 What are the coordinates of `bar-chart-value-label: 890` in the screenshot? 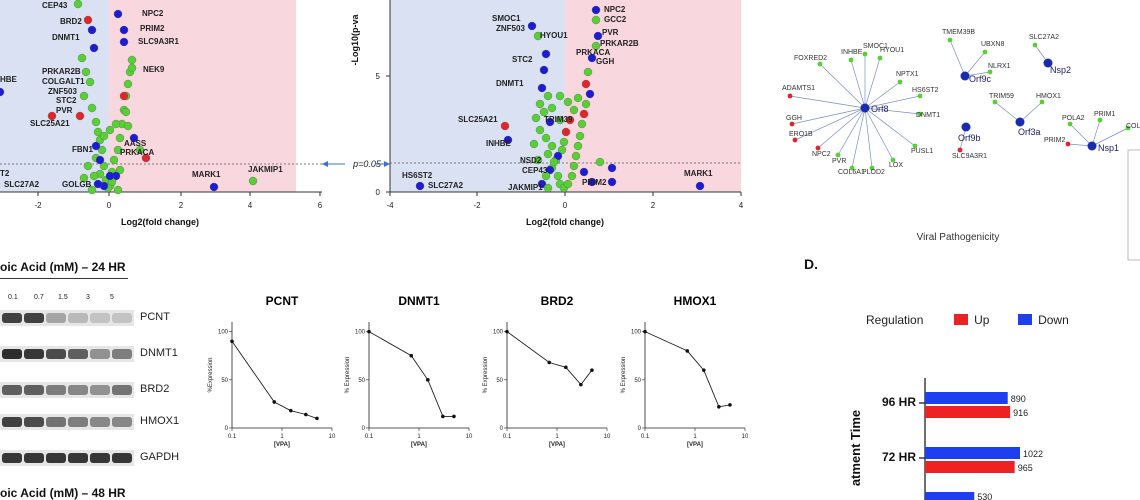 It's located at (1018, 399).